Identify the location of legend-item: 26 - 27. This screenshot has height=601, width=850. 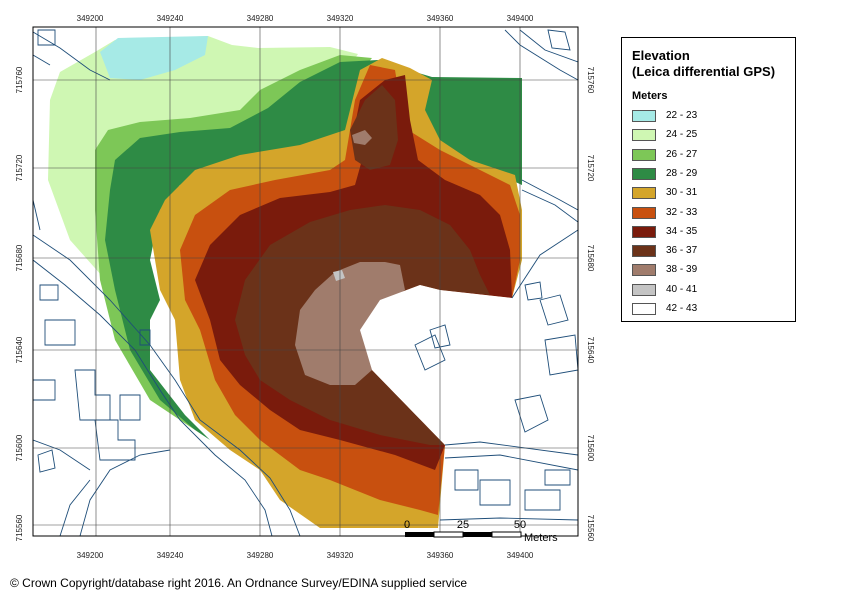
(707, 155).